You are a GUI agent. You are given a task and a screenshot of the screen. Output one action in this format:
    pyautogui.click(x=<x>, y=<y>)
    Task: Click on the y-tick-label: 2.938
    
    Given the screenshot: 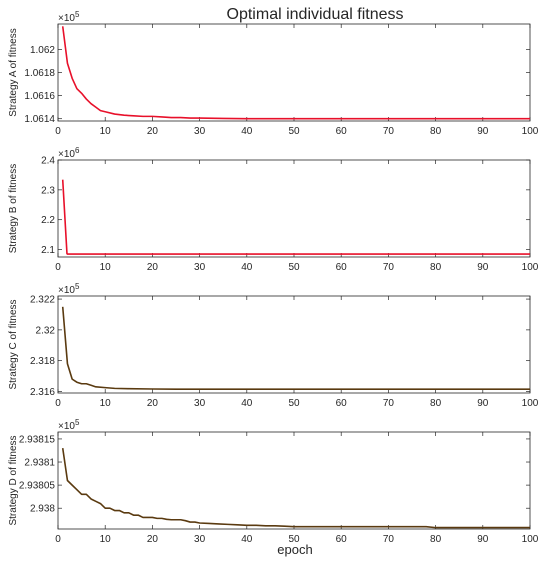 What is the action you would take?
    pyautogui.click(x=42, y=509)
    